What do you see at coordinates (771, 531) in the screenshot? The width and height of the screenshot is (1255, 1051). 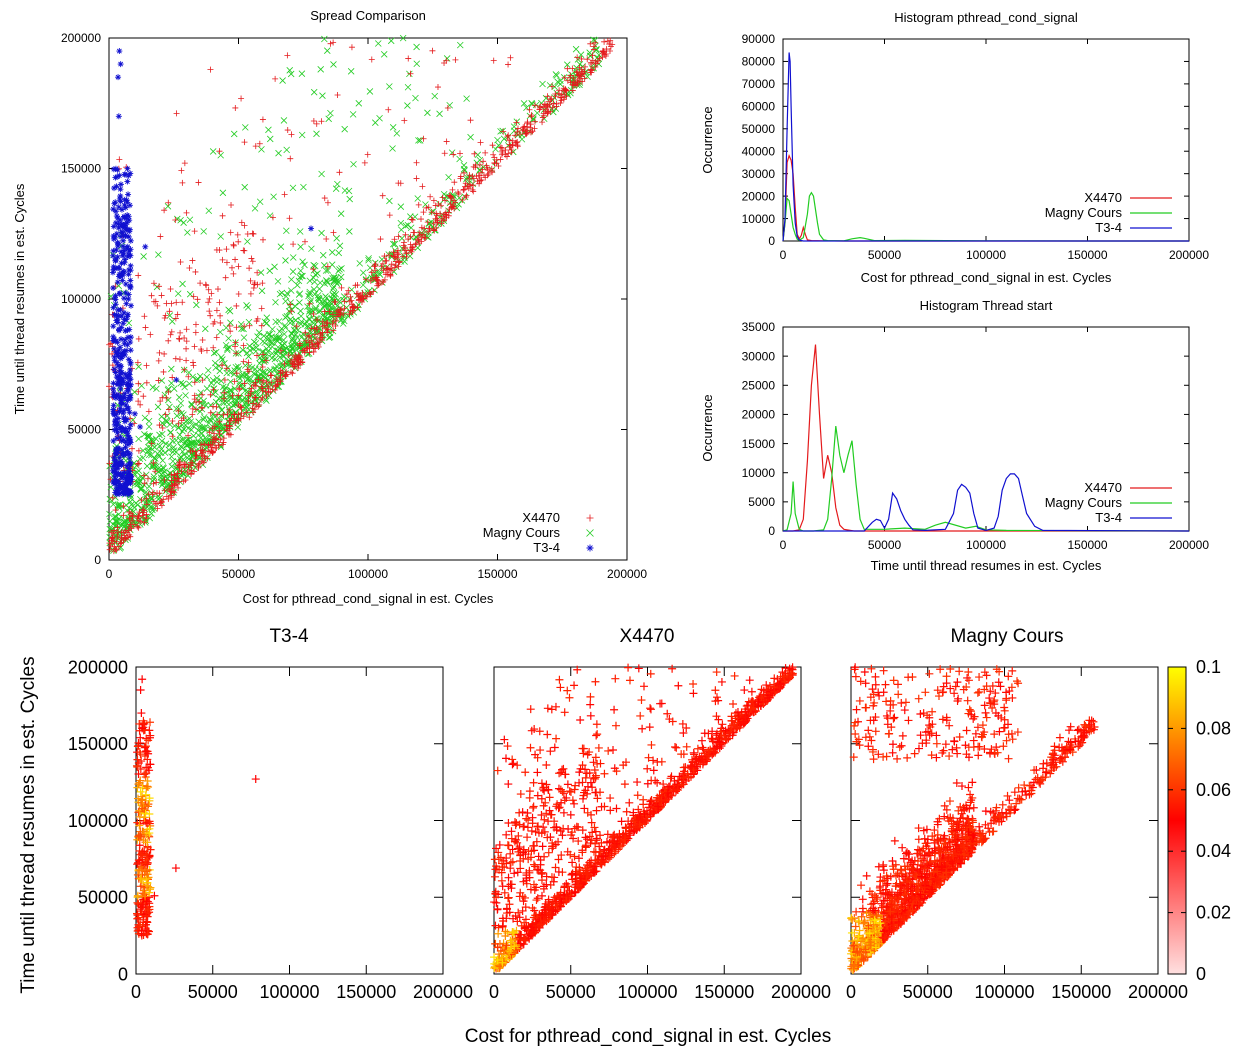 I see `y-tick-label: 0` at bounding box center [771, 531].